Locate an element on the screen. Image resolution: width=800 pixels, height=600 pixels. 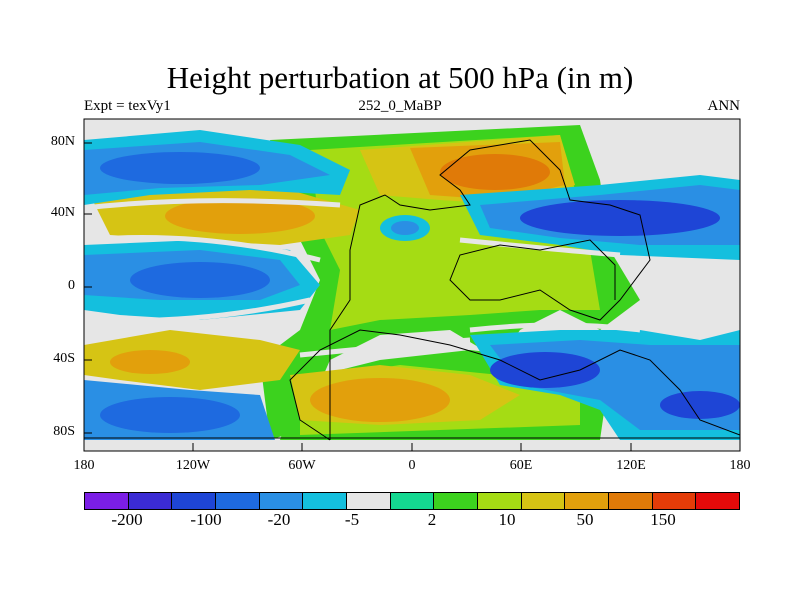
lon-label: 120E is located at coordinates (631, 465).